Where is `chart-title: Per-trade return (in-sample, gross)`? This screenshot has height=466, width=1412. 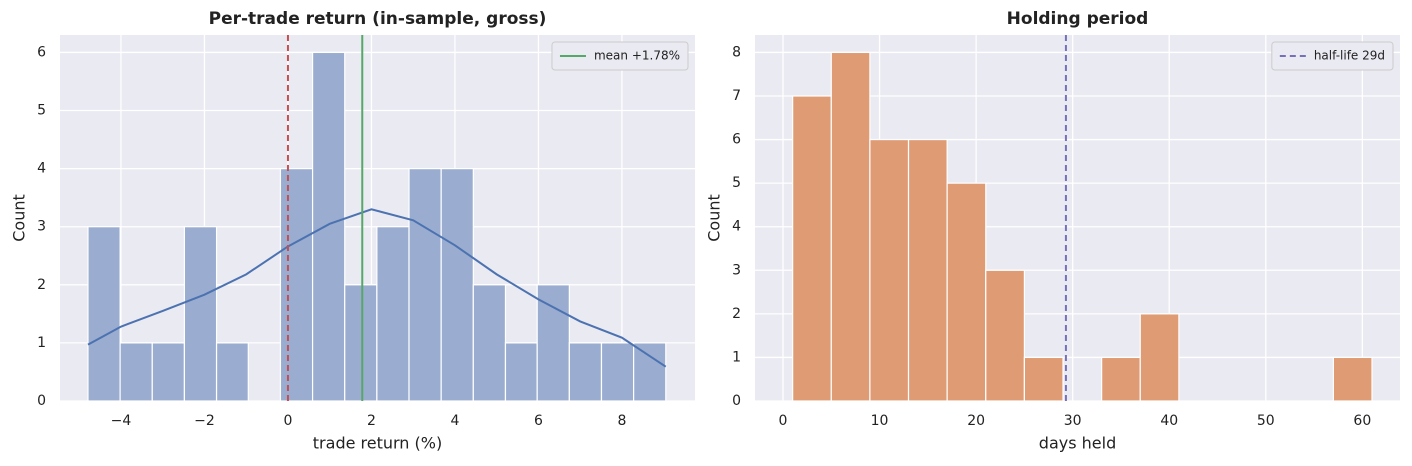 chart-title: Per-trade return (in-sample, gross) is located at coordinates (378, 19).